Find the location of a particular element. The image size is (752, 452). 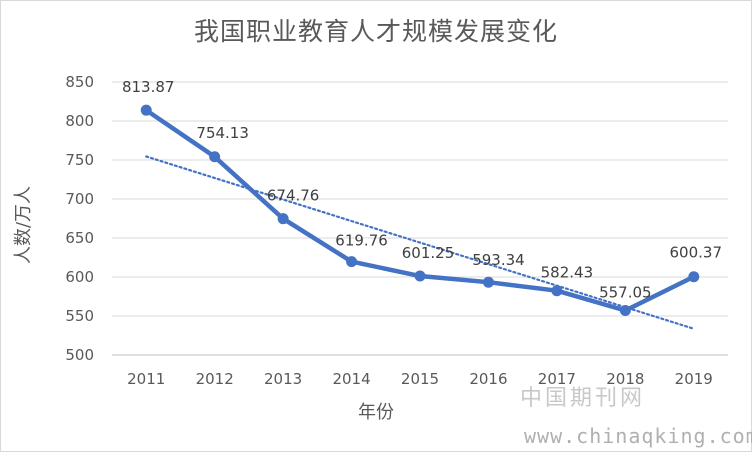

point-2015 is located at coordinates (420, 276).